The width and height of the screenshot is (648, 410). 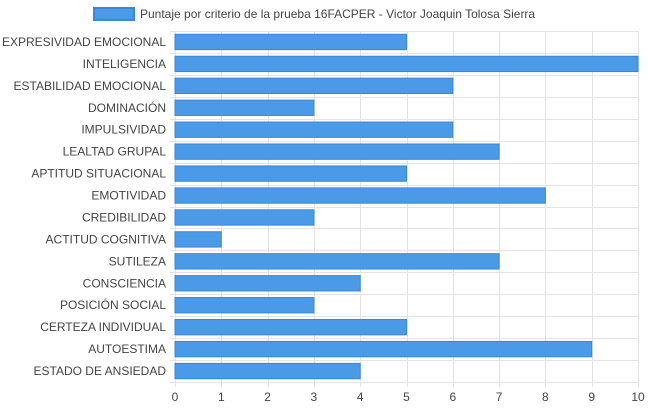 I want to click on y-tick-label: INTELIGENCIA, so click(x=124, y=64).